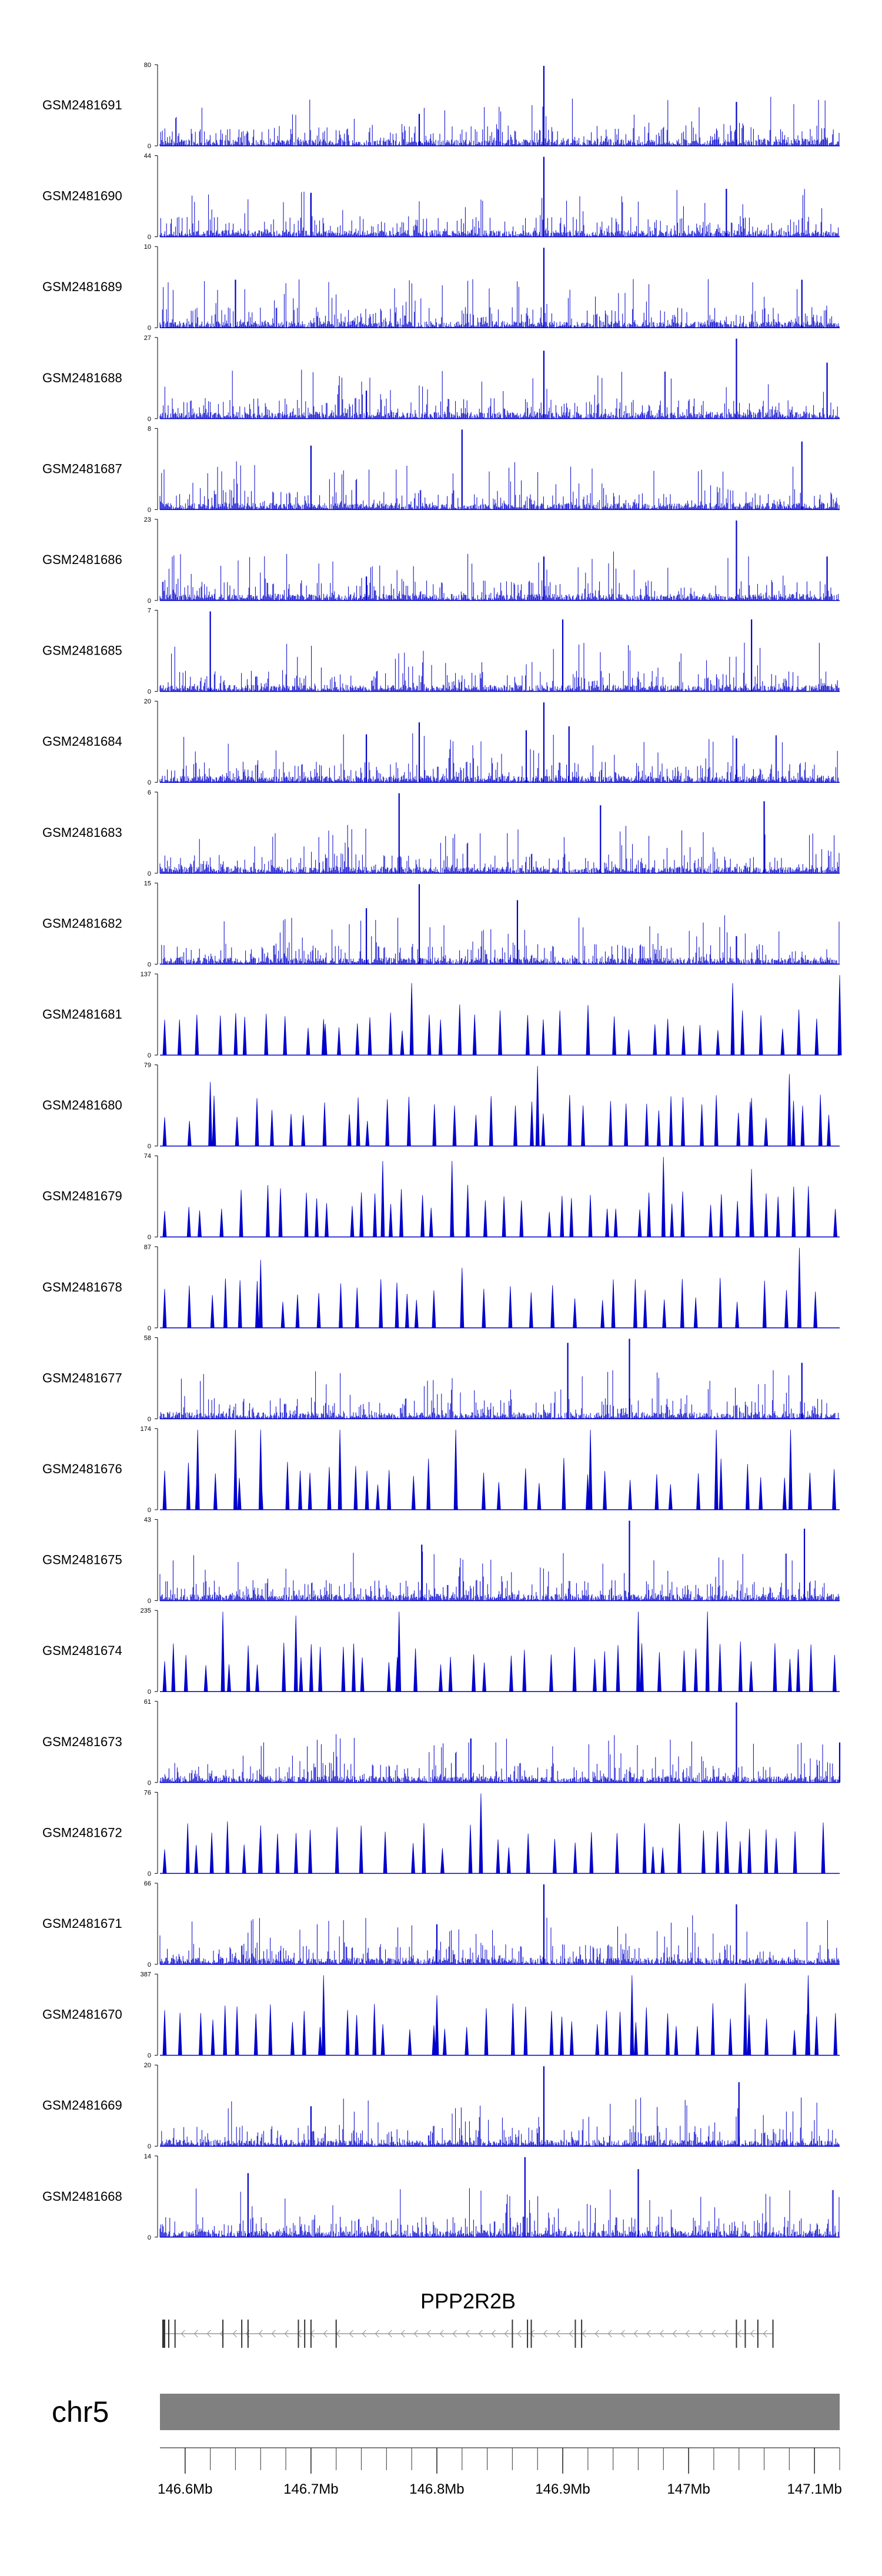 Image resolution: width=882 pixels, height=2576 pixels. Describe the element at coordinates (146, 974) in the screenshot. I see `track-ymax-label: 137` at that location.